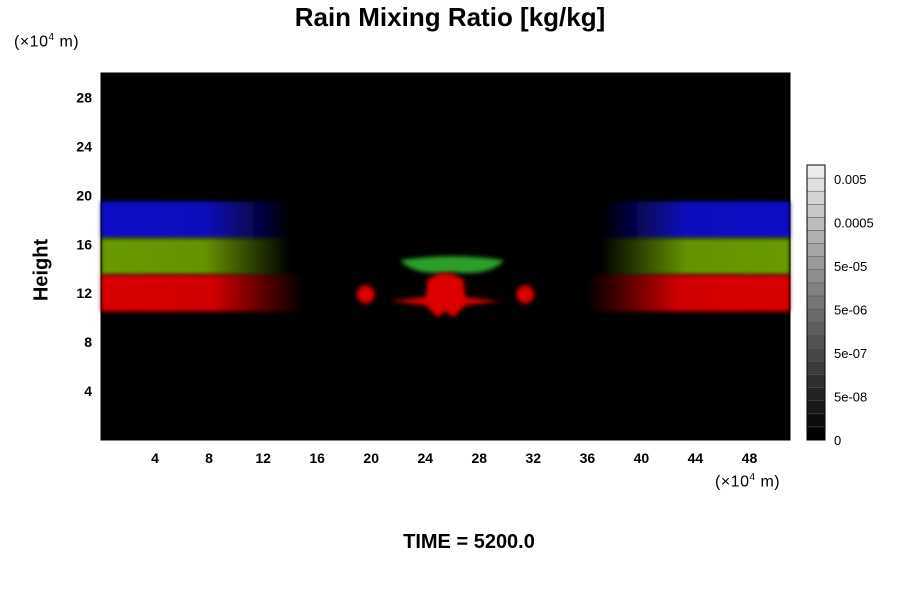 This screenshot has height=600, width=900. What do you see at coordinates (588, 458) in the screenshot?
I see `x-tick-label: 36` at bounding box center [588, 458].